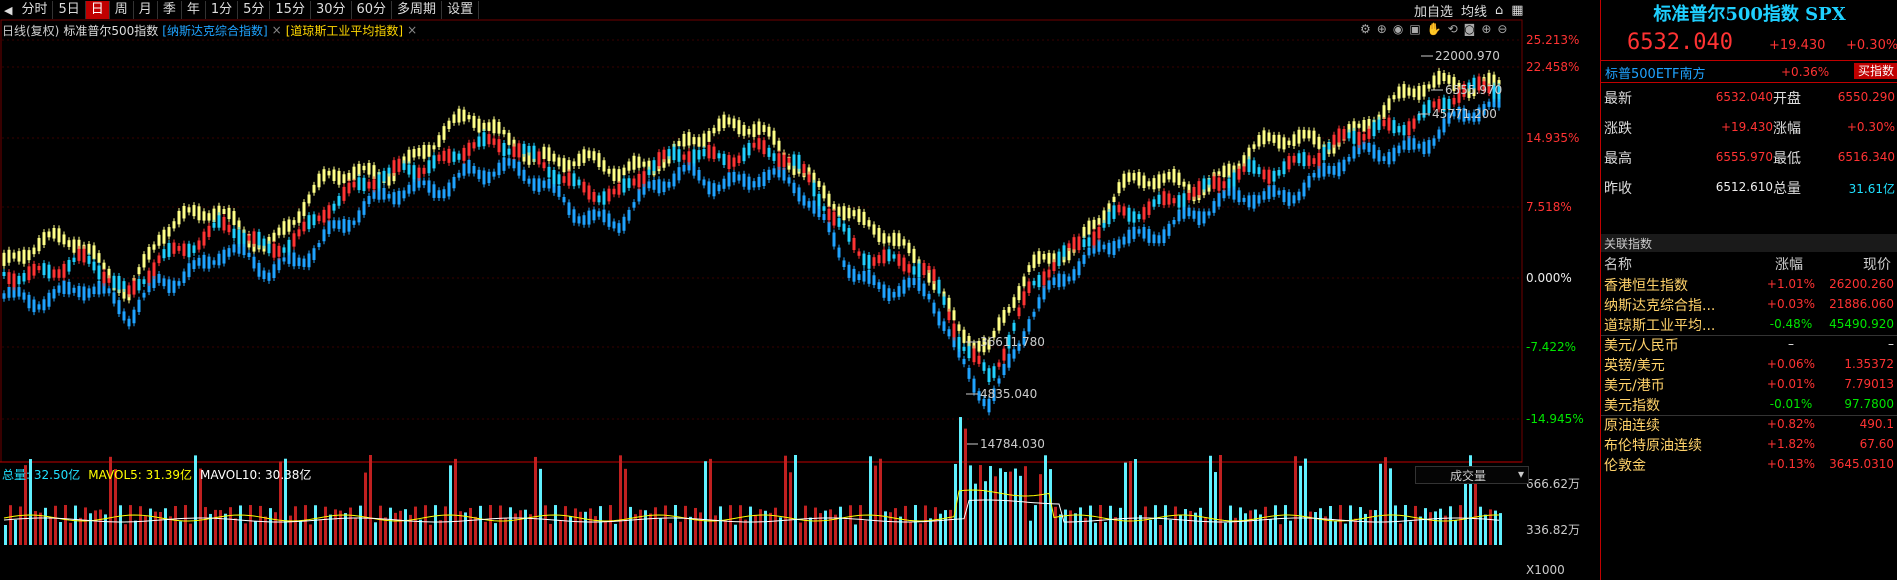 This screenshot has height=580, width=1897. I want to click on related-row: 香港恒生指数 +1.01% 26200.260, so click(1749, 285).